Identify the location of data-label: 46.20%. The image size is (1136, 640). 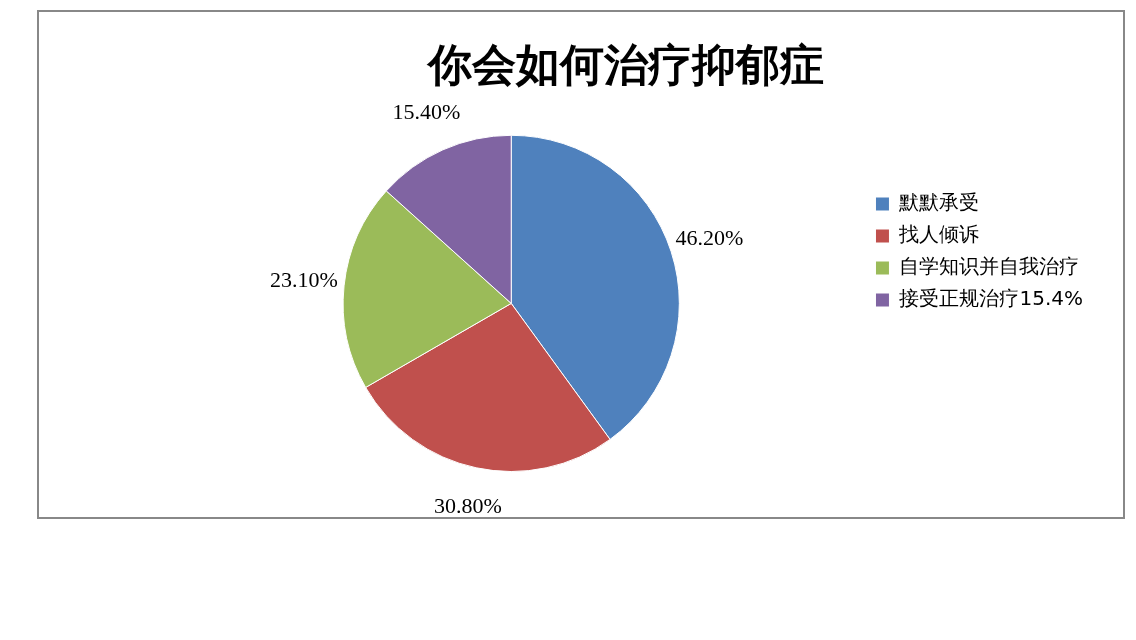
(709, 237).